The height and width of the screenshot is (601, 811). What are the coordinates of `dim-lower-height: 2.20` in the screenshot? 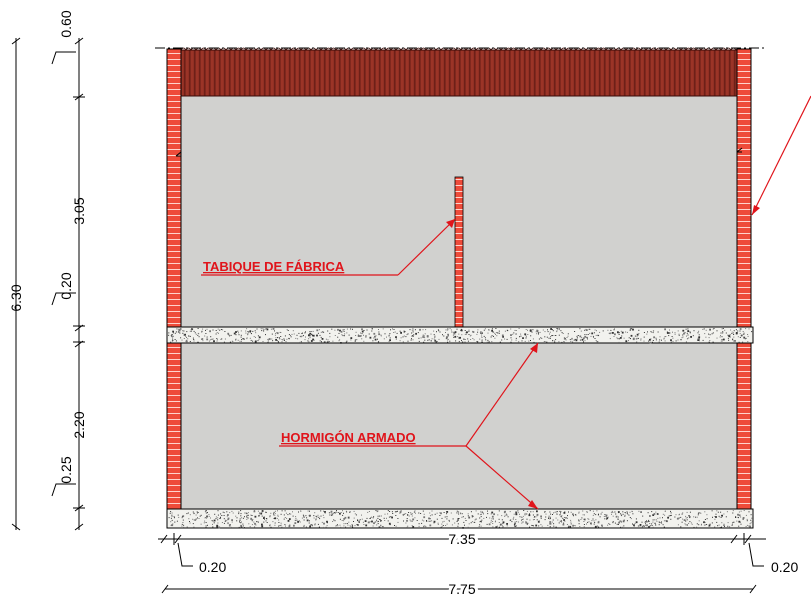 It's located at (79, 424).